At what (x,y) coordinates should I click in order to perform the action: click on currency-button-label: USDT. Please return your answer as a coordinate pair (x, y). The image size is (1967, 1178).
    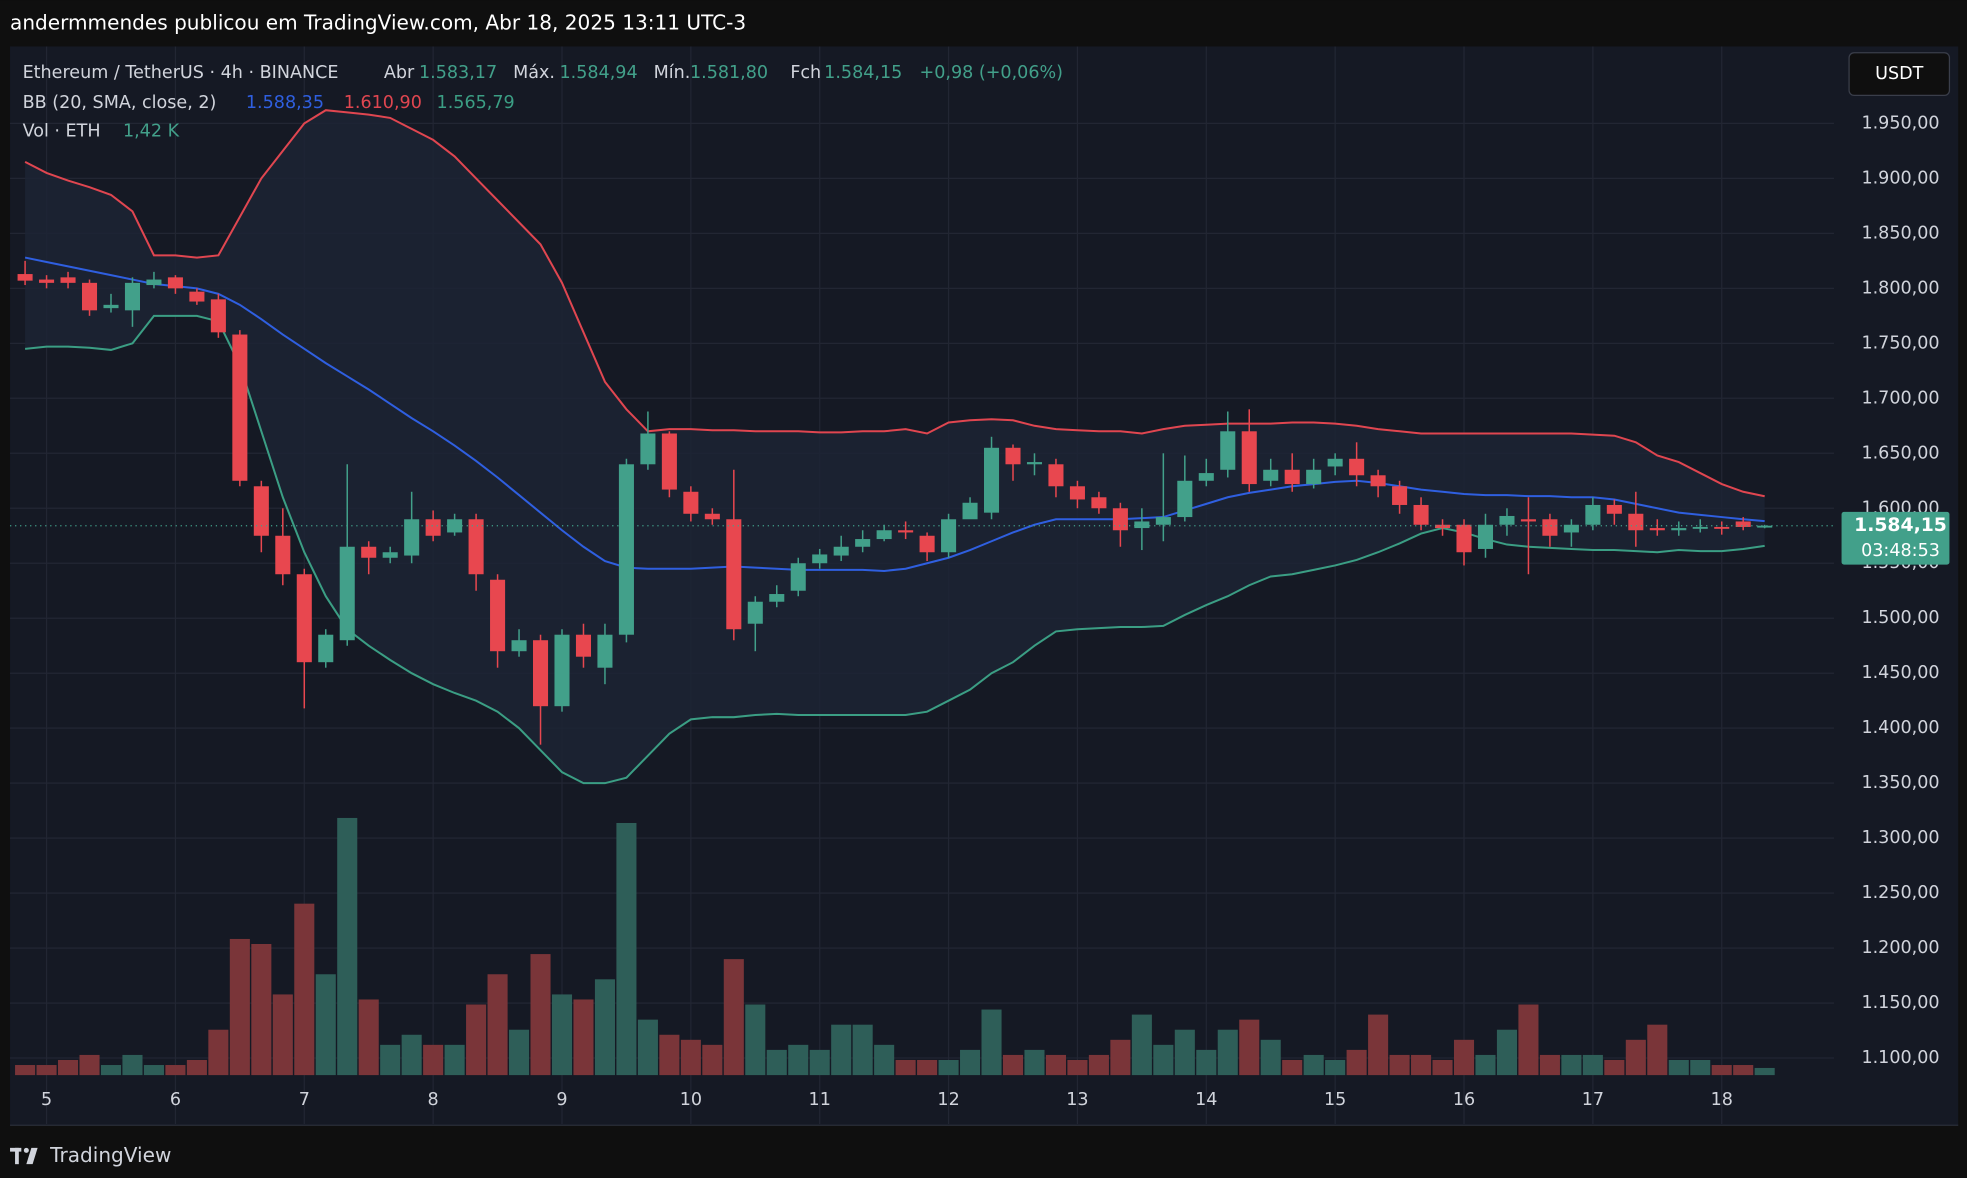
    Looking at the image, I should click on (1899, 74).